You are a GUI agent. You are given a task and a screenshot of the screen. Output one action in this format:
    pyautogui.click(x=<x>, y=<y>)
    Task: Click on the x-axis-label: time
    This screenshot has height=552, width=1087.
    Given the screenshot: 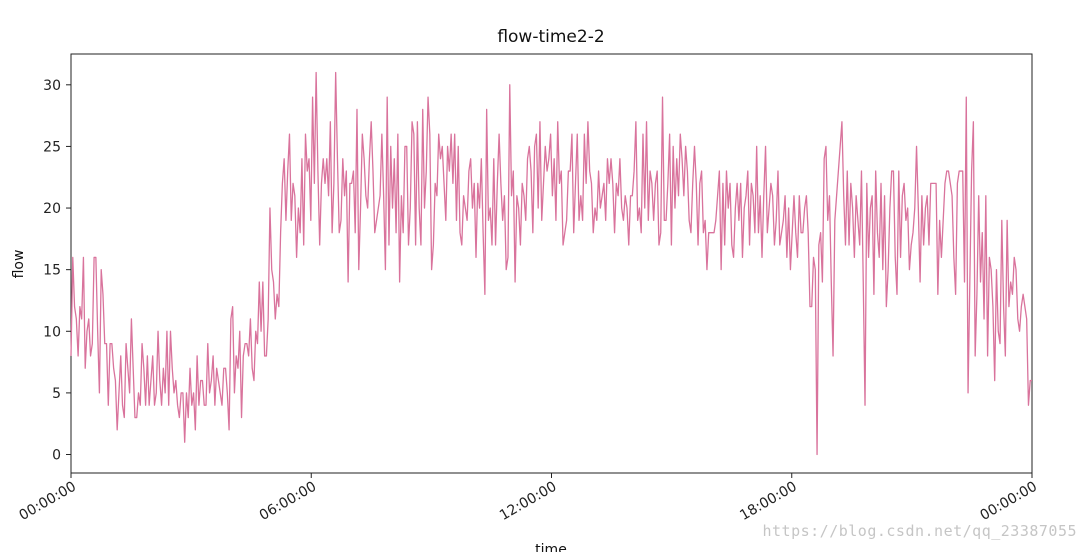 What is the action you would take?
    pyautogui.click(x=551, y=547)
    